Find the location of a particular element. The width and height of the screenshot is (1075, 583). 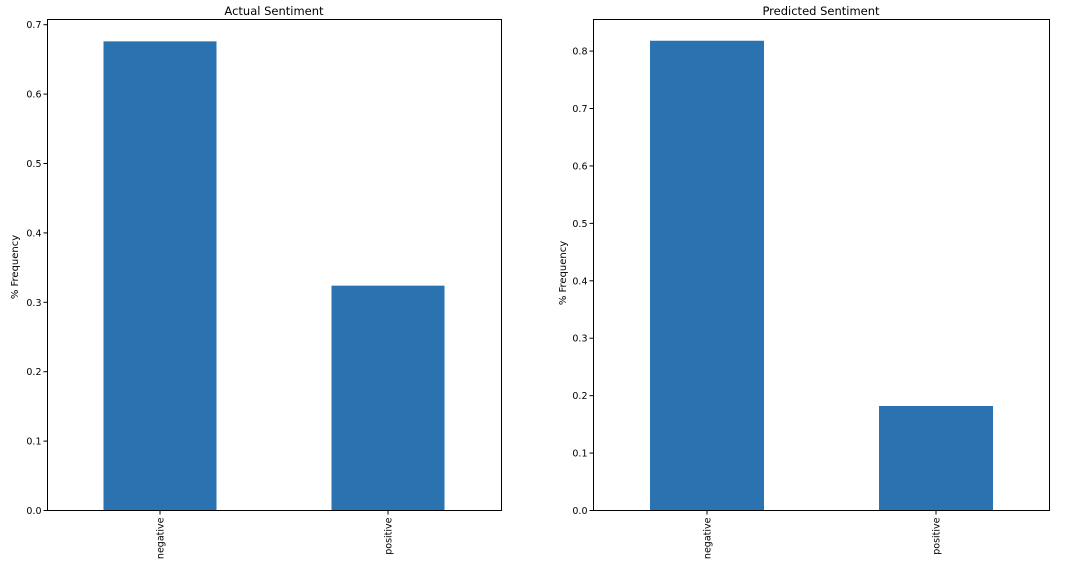

chart-title: Predicted Sentiment is located at coordinates (821, 11).